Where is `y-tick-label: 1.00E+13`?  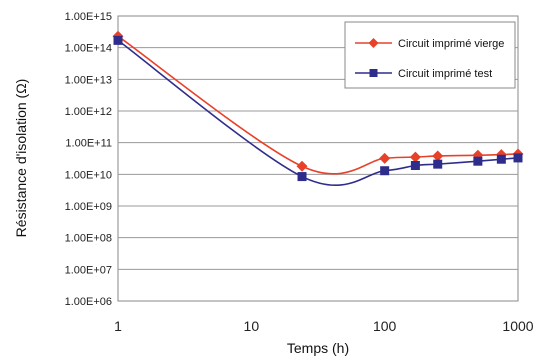 y-tick-label: 1.00E+13 is located at coordinates (88, 80).